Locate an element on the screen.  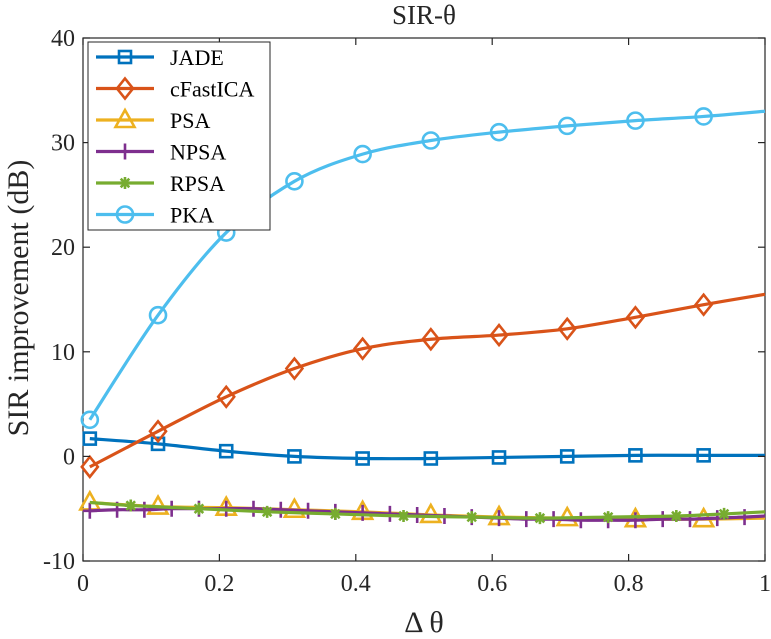
y-axis-label: SIR improvement (dB) is located at coordinates (18, 298).